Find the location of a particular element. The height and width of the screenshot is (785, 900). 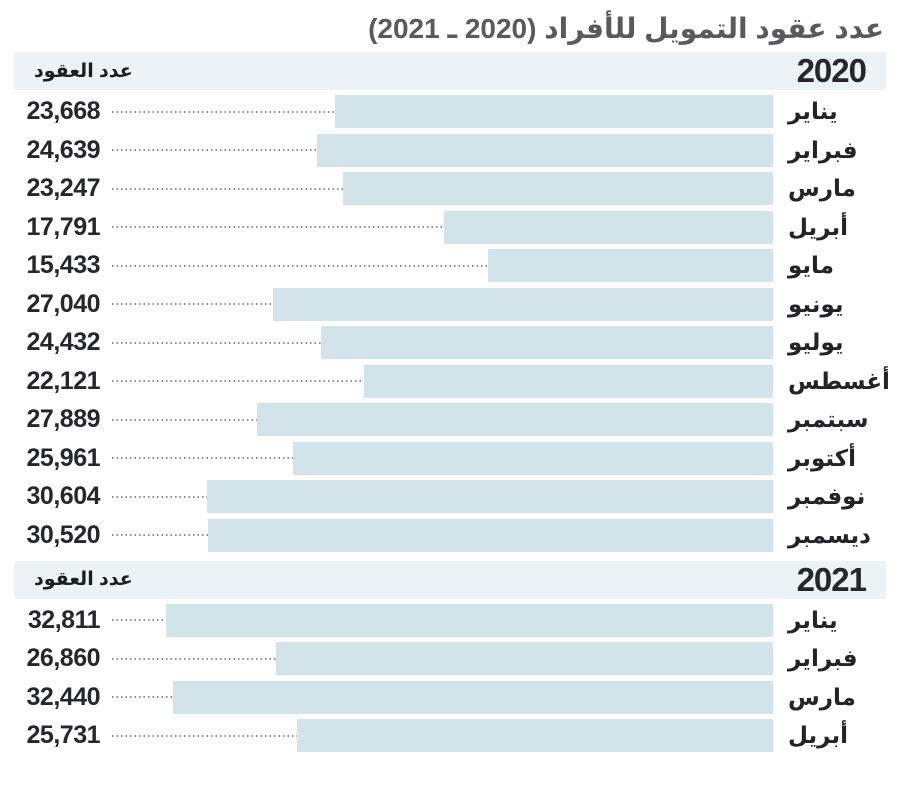

bar-row: 32,440 مارس is located at coordinates (450, 697).